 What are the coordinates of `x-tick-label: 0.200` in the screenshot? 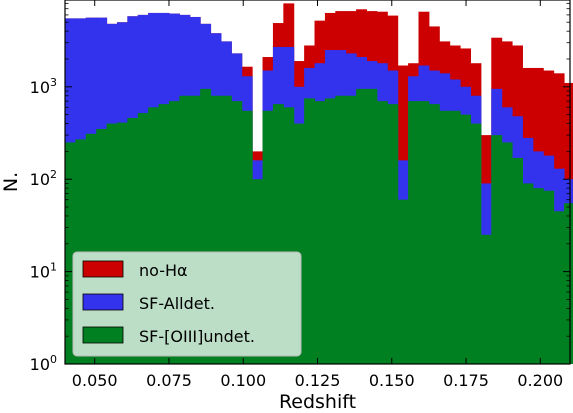 It's located at (540, 380).